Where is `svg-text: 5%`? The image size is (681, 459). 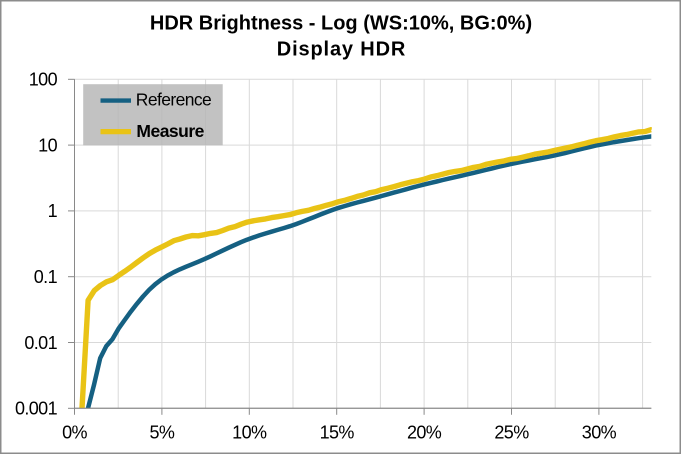 svg-text: 5% is located at coordinates (161, 433).